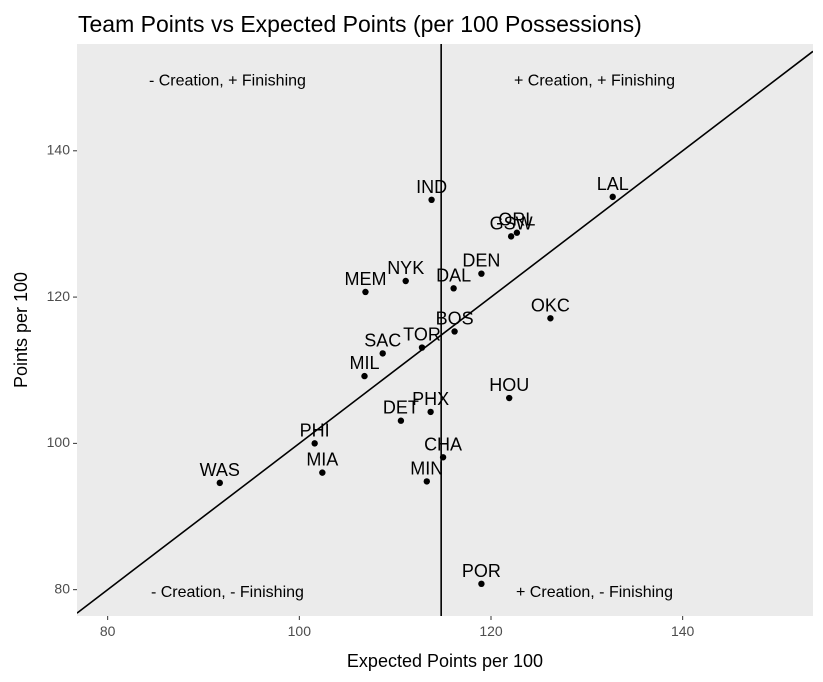 The image size is (823, 682). Describe the element at coordinates (550, 318) in the screenshot. I see `data-point-okc` at that location.